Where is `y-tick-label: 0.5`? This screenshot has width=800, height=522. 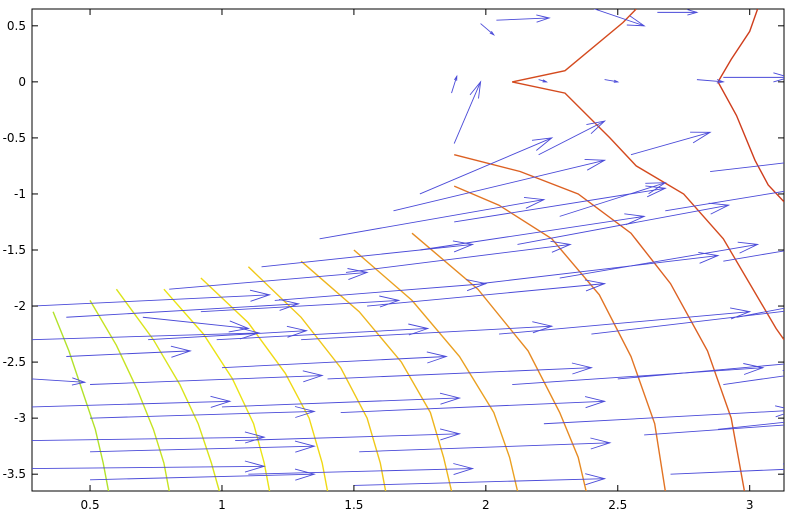
y-tick-label: 0.5 is located at coordinates (16, 26).